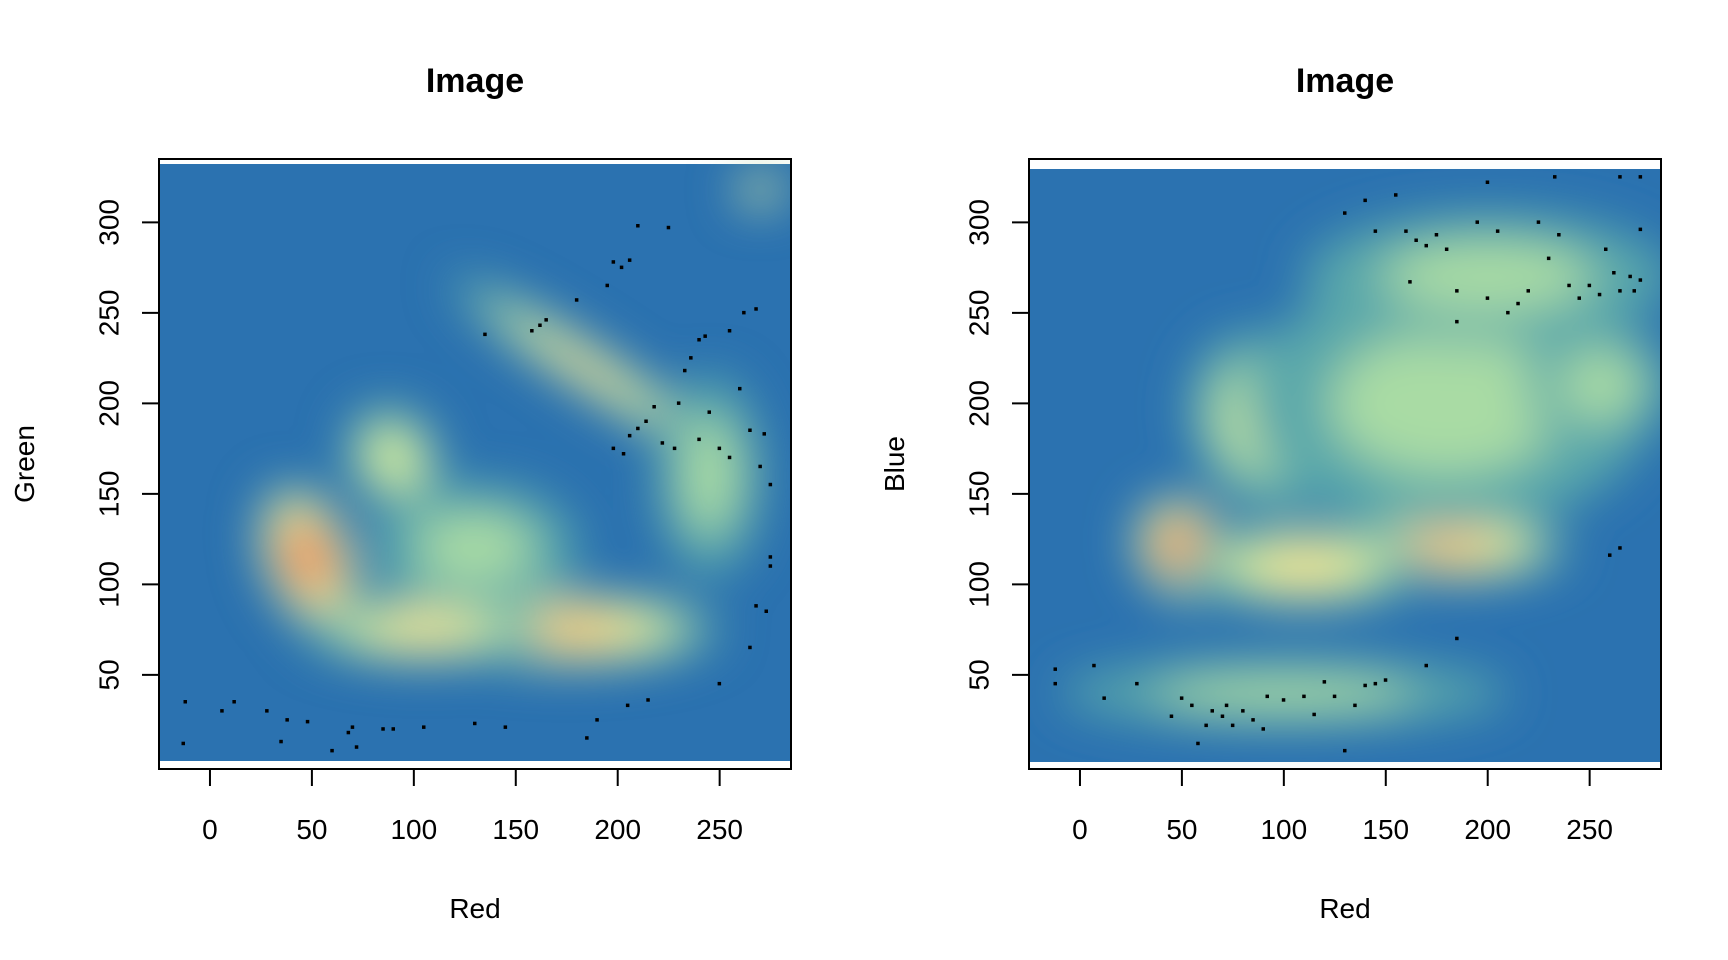 This screenshot has height=960, width=1728. Describe the element at coordinates (1487, 829) in the screenshot. I see `x-tick-label: 200` at that location.